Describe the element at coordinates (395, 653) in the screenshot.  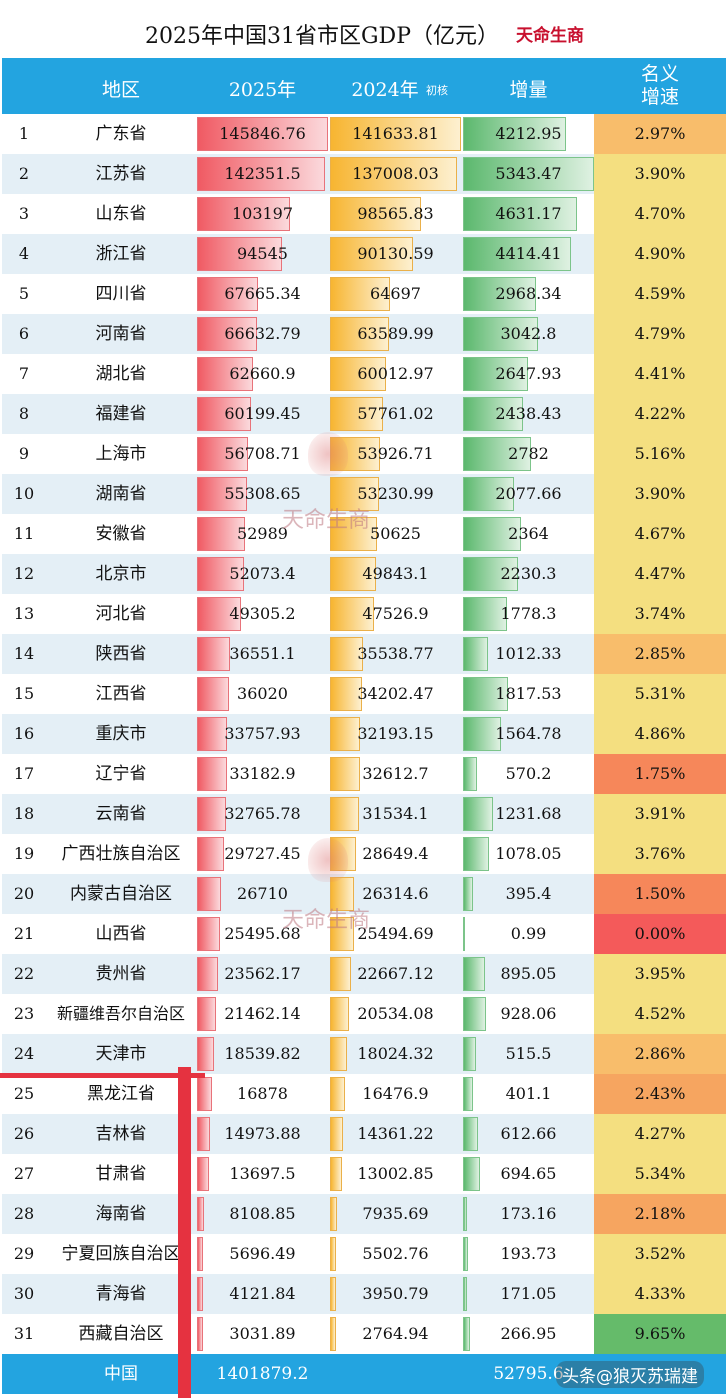
I see `value-2024: 35538.77` at that location.